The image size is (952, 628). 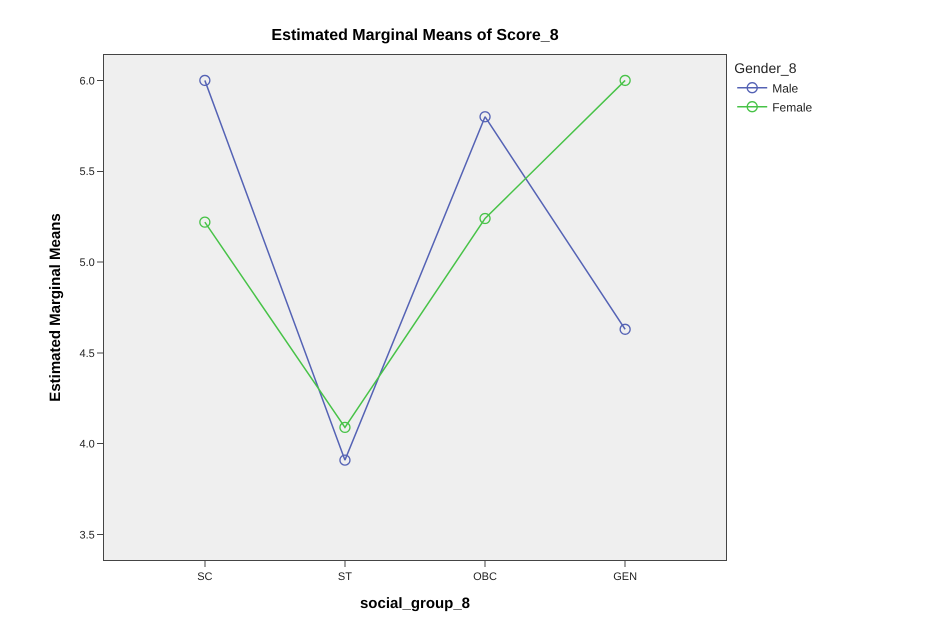 I want to click on legend-title: Gender_8, so click(x=765, y=68).